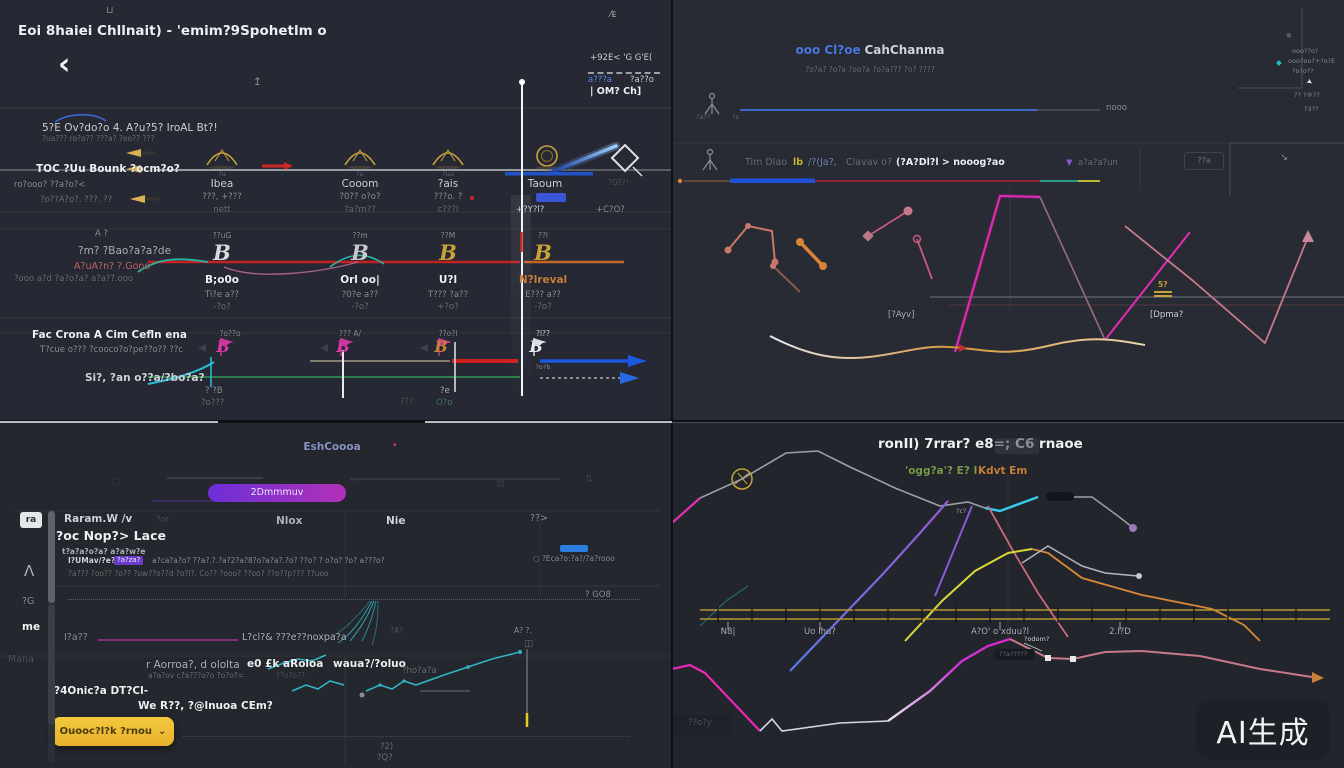 Image resolution: width=1344 pixels, height=768 pixels. Describe the element at coordinates (536, 558) in the screenshot. I see `radio-icon: ○` at that location.